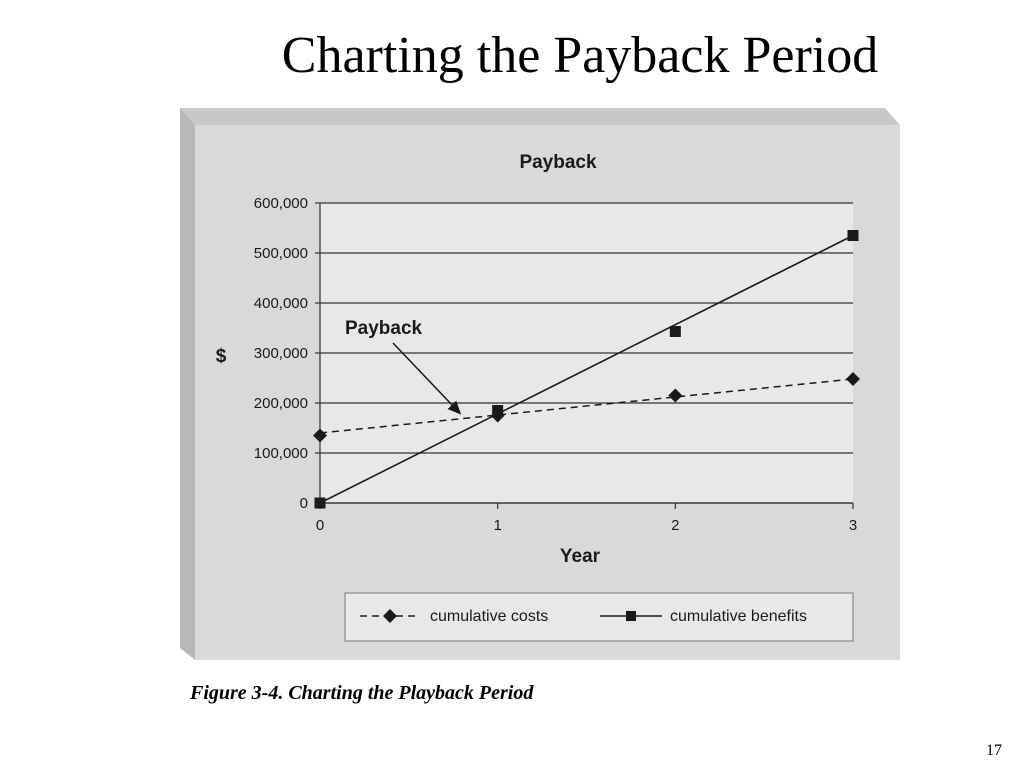  Describe the element at coordinates (390, 616) in the screenshot. I see `legend-costs-marker` at that location.